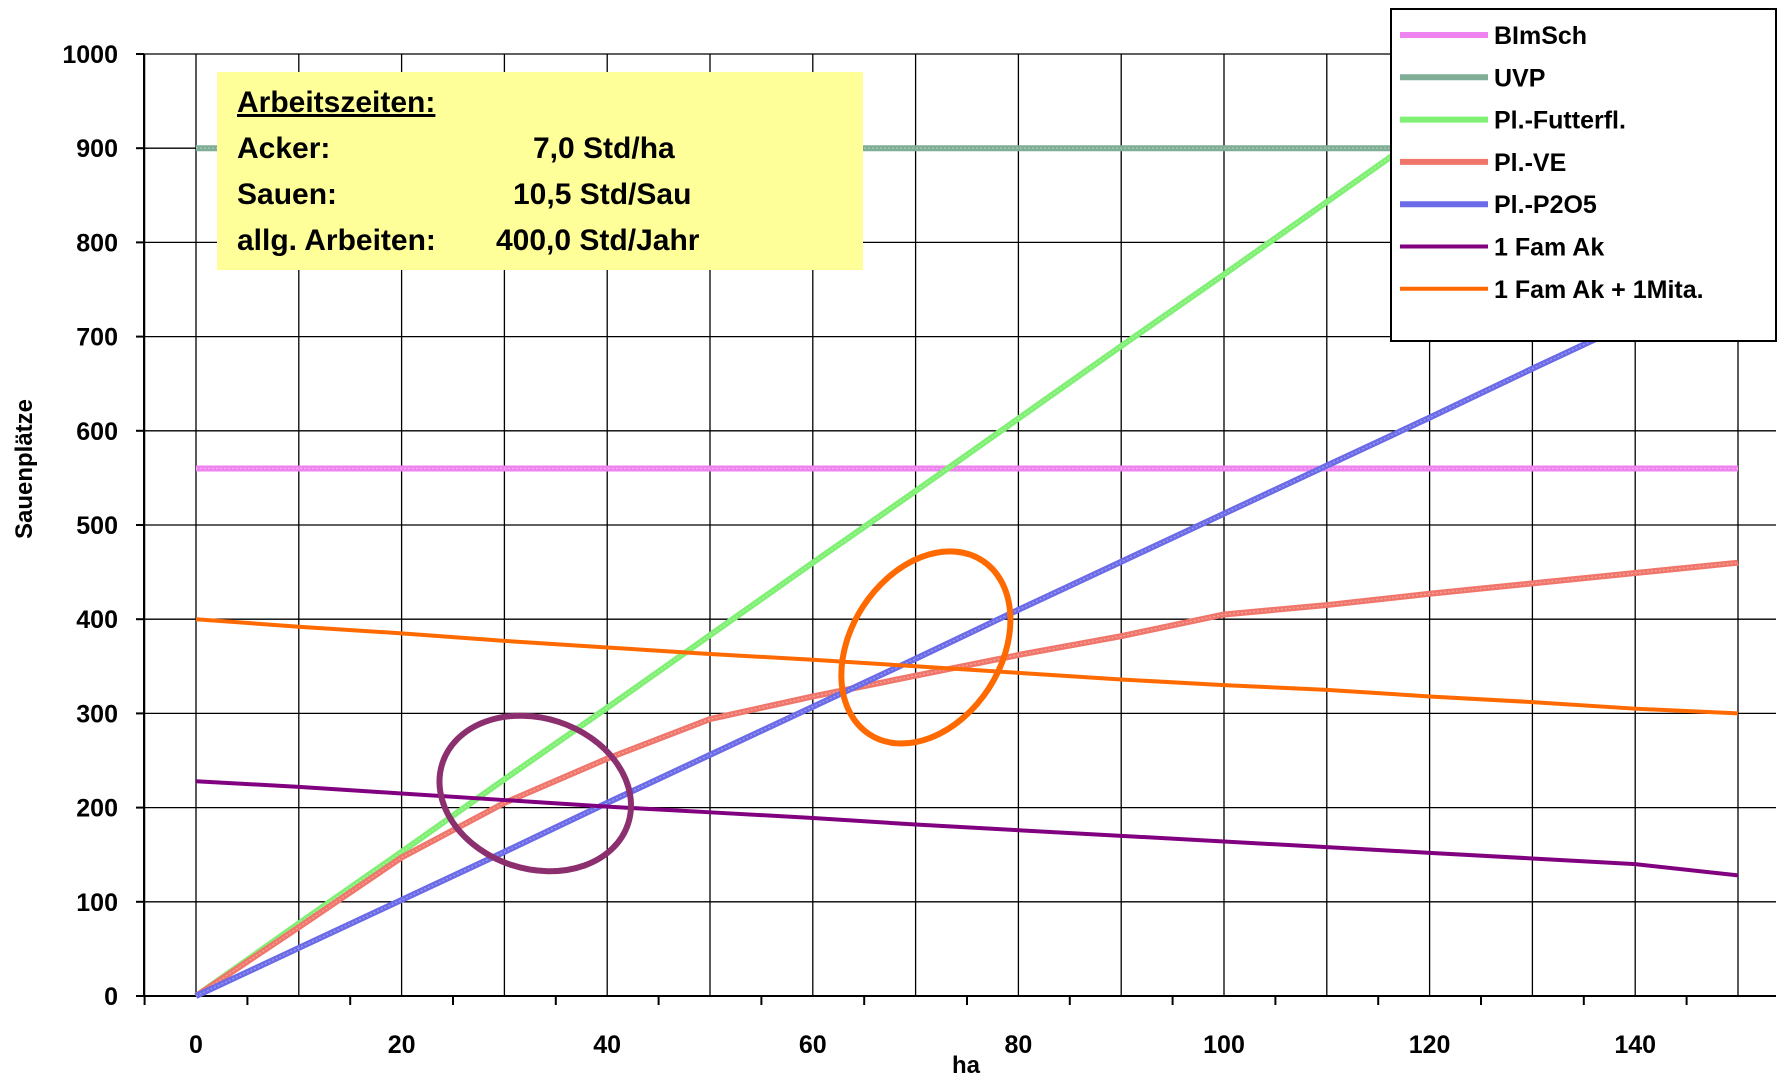 The width and height of the screenshot is (1785, 1080). I want to click on series-1-fam-ak, so click(967, 828).